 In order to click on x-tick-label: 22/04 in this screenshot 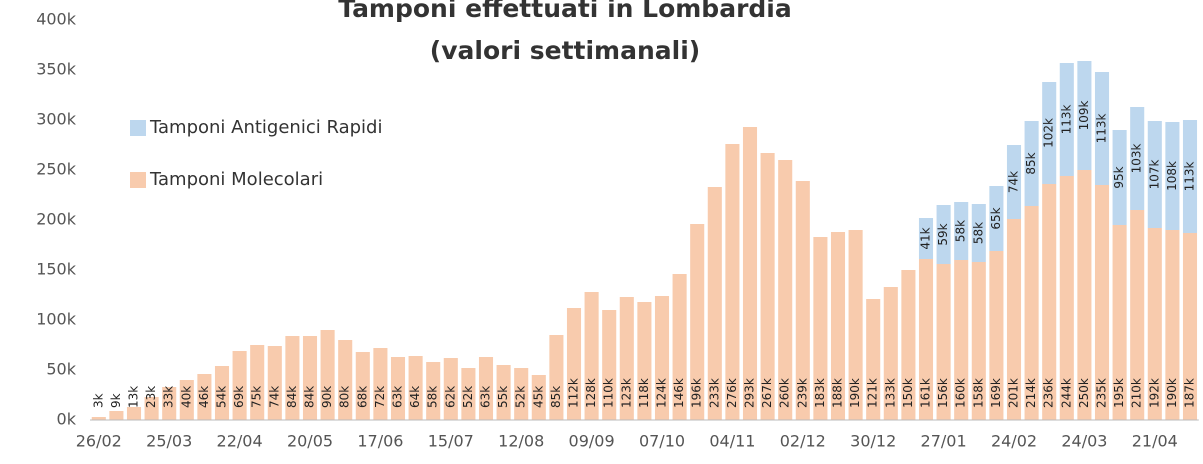, I will do `click(240, 441)`.